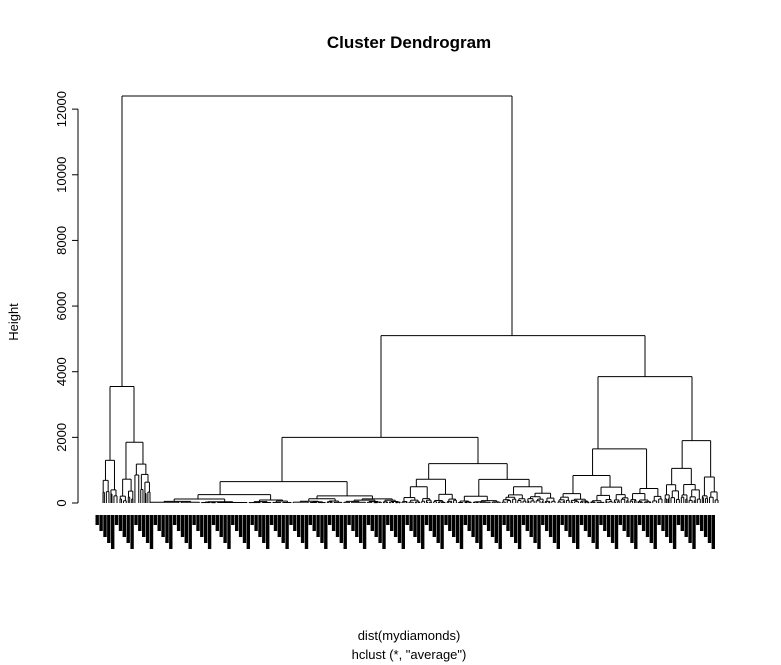  I want to click on chart-title: Cluster Dendrogram, so click(409, 42).